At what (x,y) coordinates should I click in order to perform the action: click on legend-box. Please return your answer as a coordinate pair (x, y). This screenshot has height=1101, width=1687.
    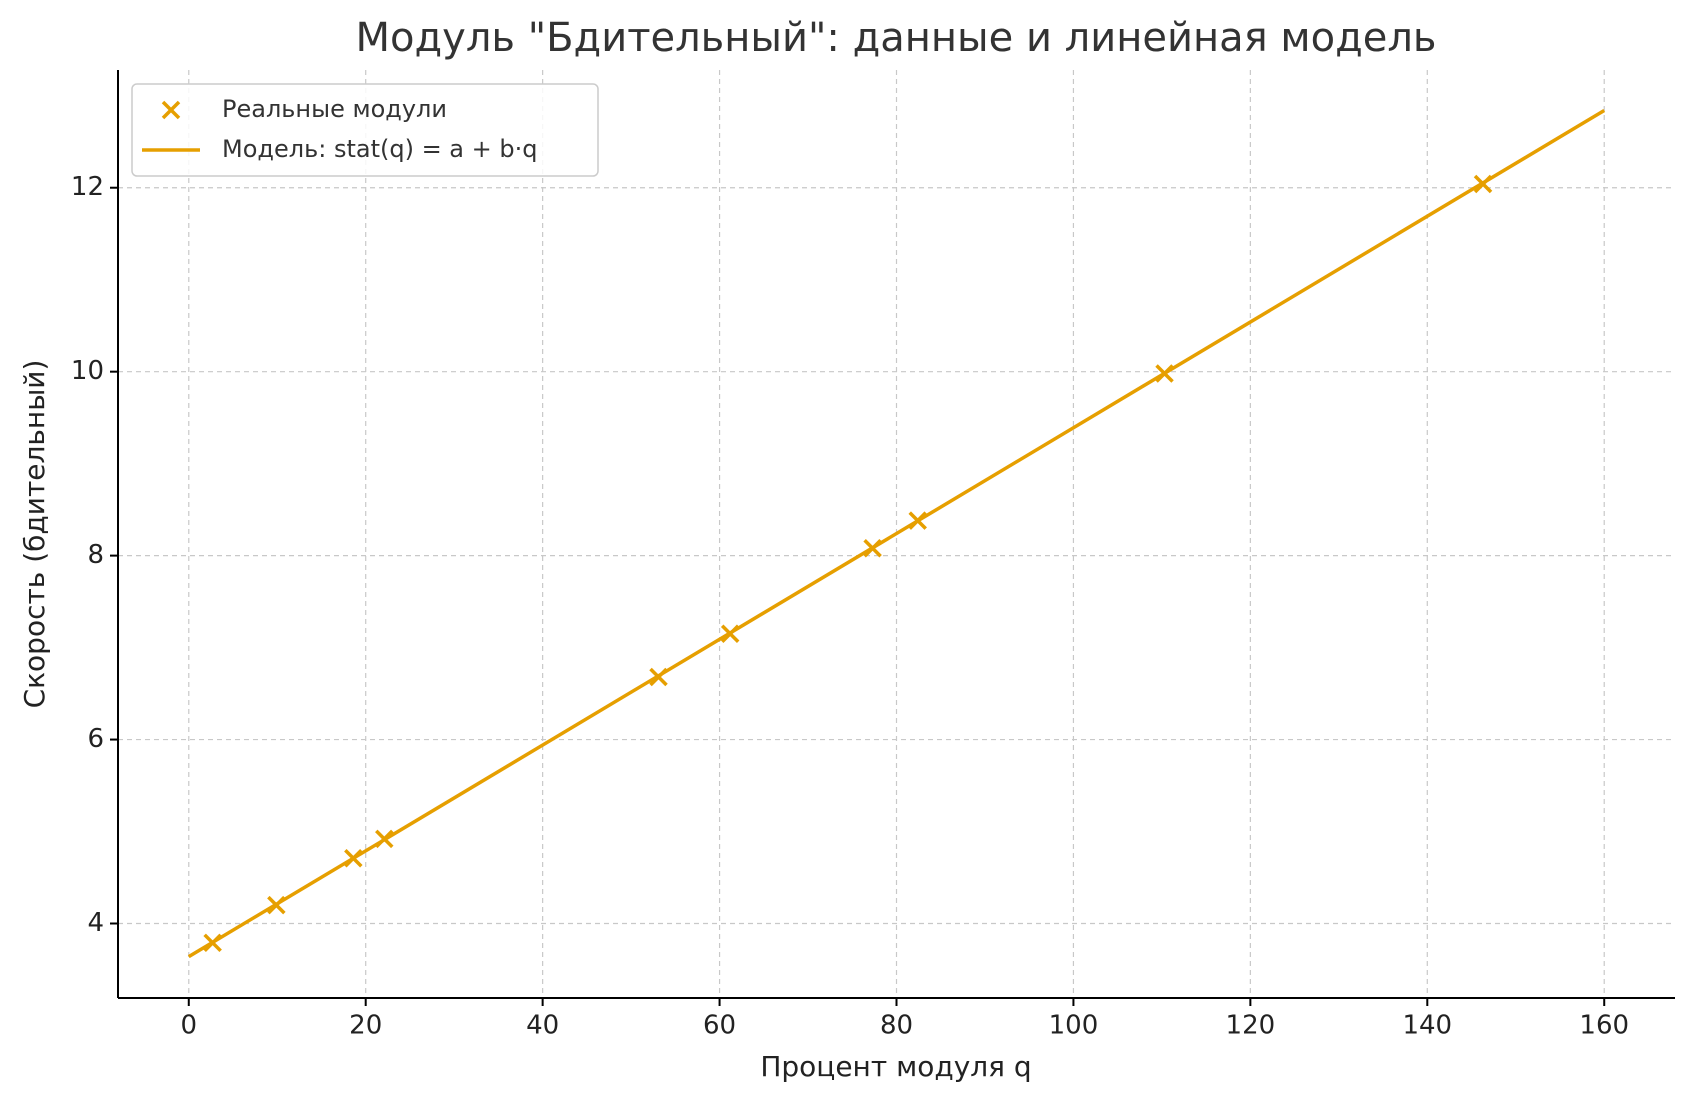
    Looking at the image, I should click on (365, 130).